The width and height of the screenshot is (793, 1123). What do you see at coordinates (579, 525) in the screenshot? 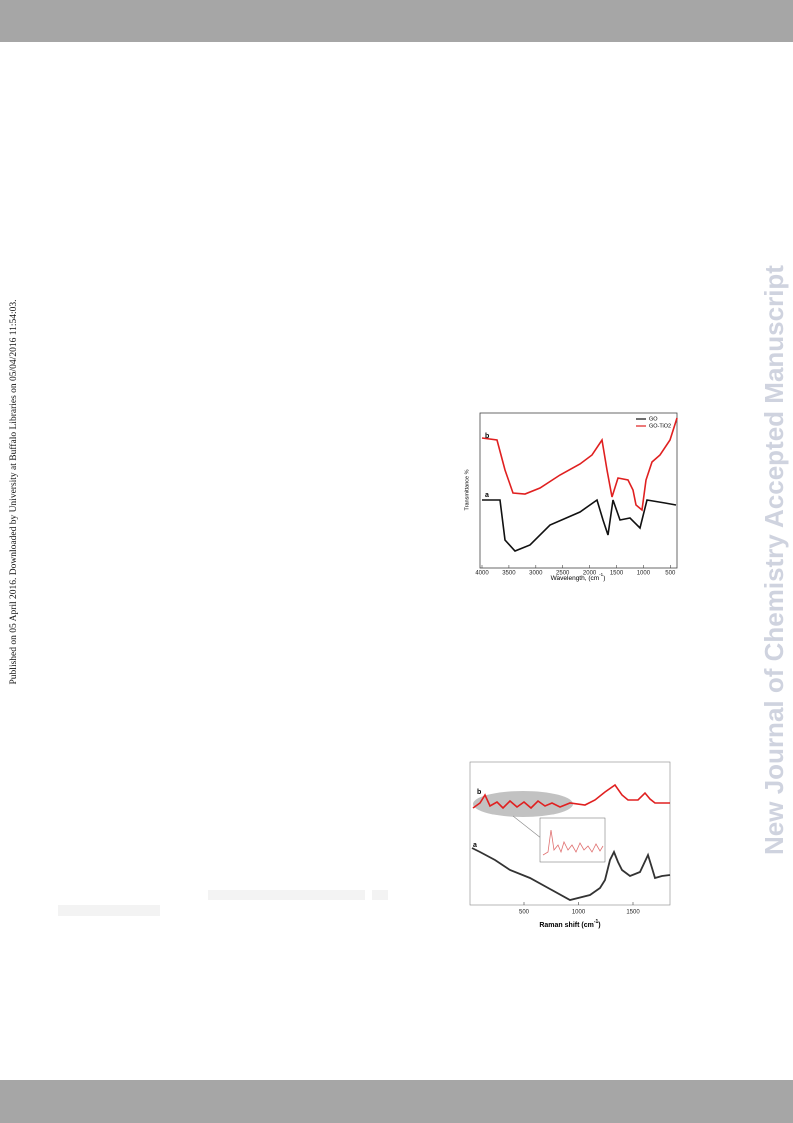
I see `spectrum-go` at bounding box center [579, 525].